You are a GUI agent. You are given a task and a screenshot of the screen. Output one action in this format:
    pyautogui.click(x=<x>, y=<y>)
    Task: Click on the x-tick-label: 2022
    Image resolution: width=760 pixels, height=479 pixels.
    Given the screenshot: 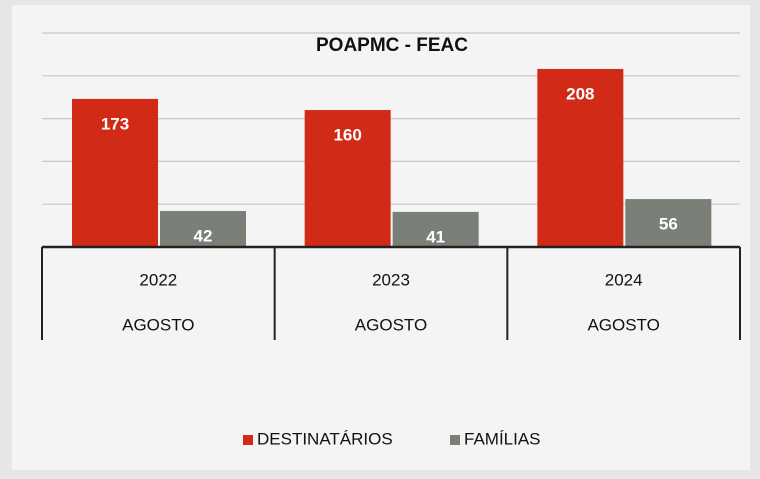 What is the action you would take?
    pyautogui.click(x=158, y=279)
    